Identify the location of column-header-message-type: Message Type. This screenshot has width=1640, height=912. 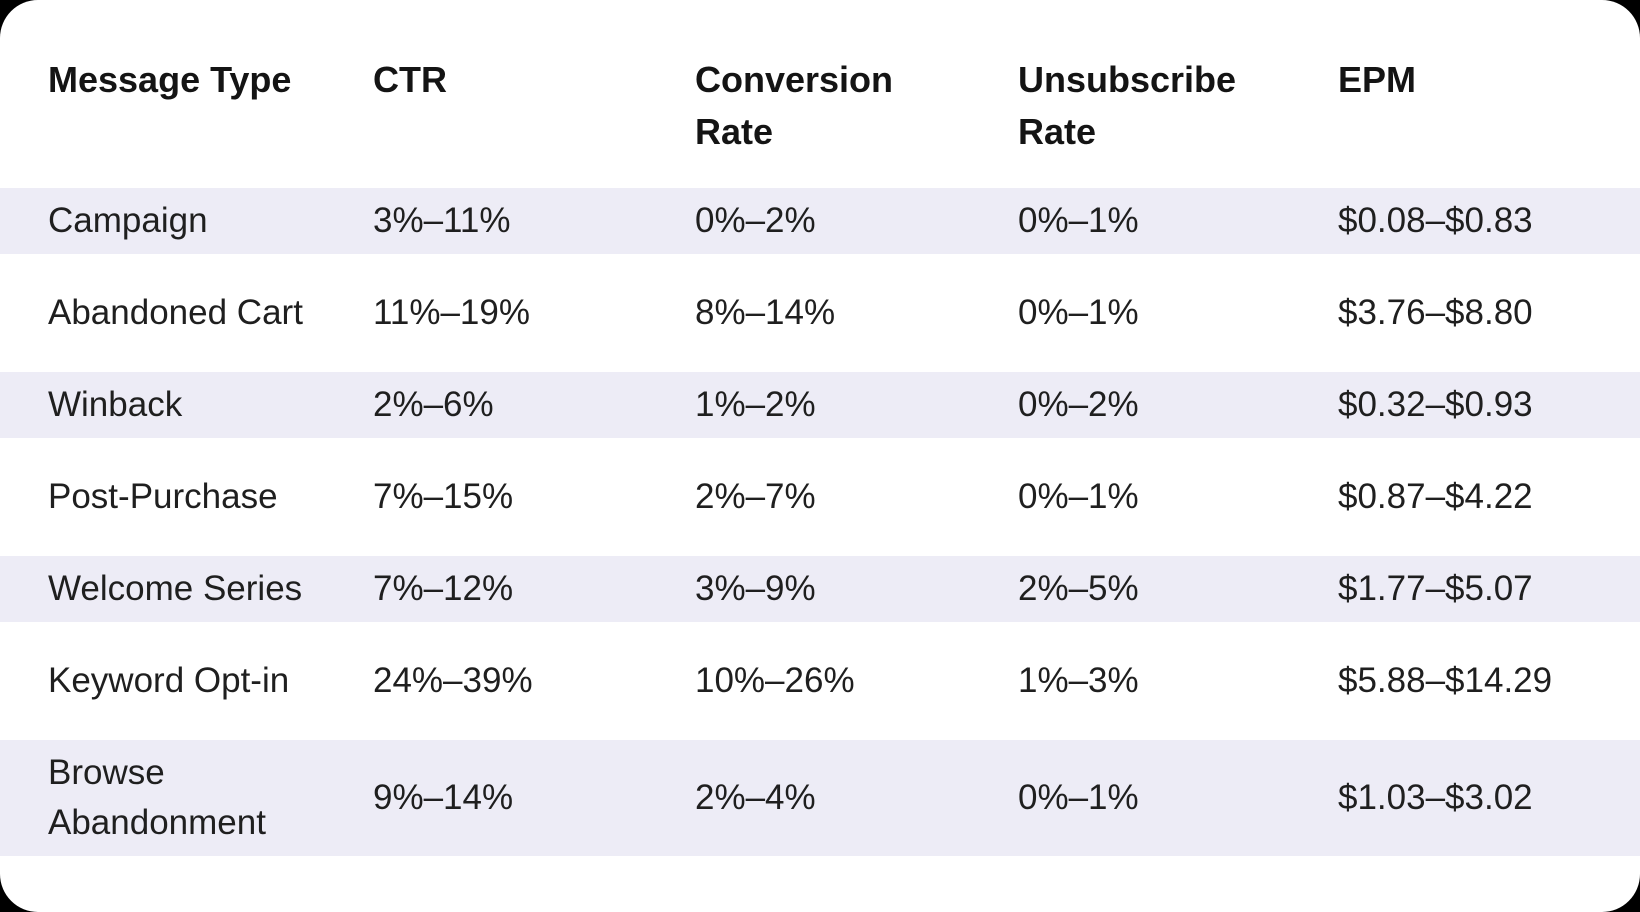
(170, 79).